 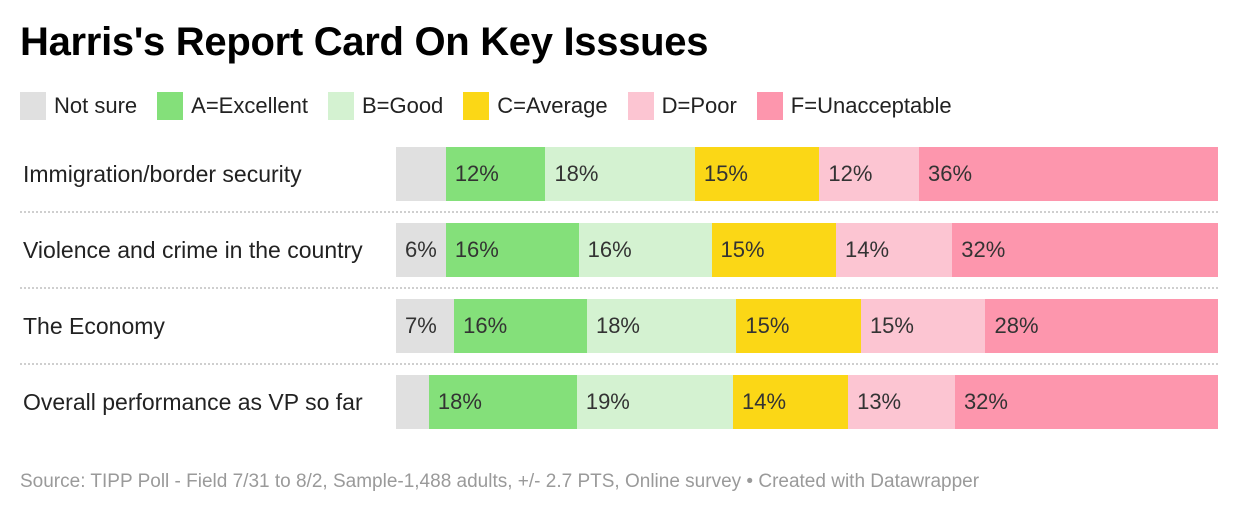 What do you see at coordinates (894, 250) in the screenshot?
I see `bar-segment-poor: 14%` at bounding box center [894, 250].